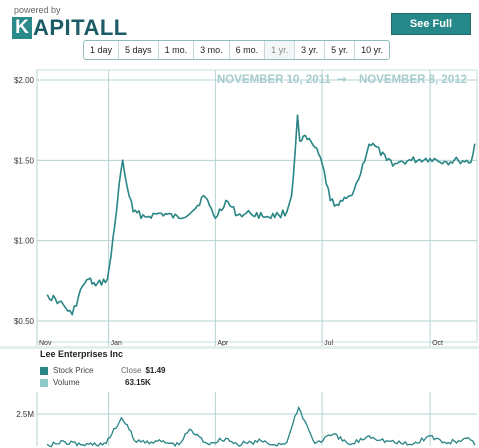 The width and height of the screenshot is (479, 448). Describe the element at coordinates (25, 414) in the screenshot. I see `volume-tick-label: 2.5M` at that location.